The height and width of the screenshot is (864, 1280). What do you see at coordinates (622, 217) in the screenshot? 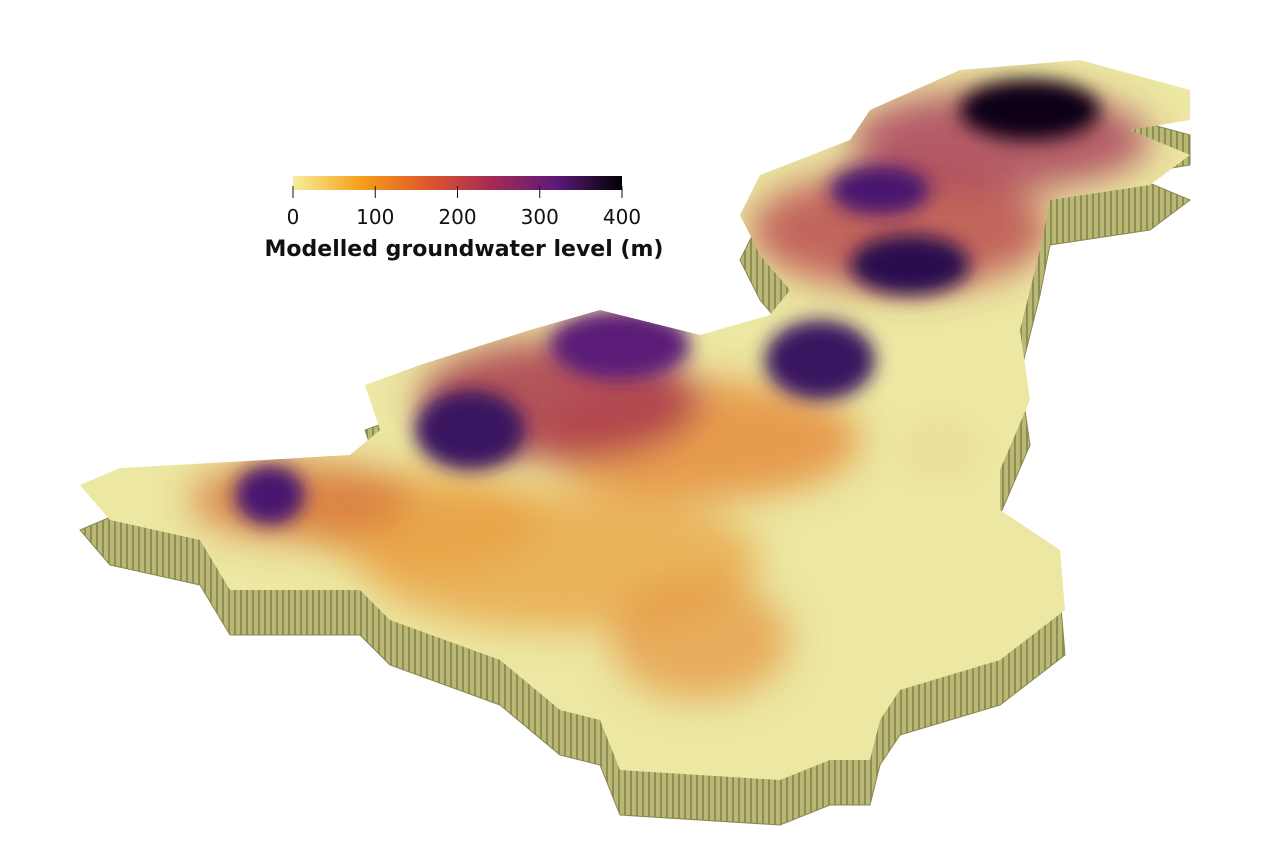
I see `colorbar-tick-label: 400` at bounding box center [622, 217].